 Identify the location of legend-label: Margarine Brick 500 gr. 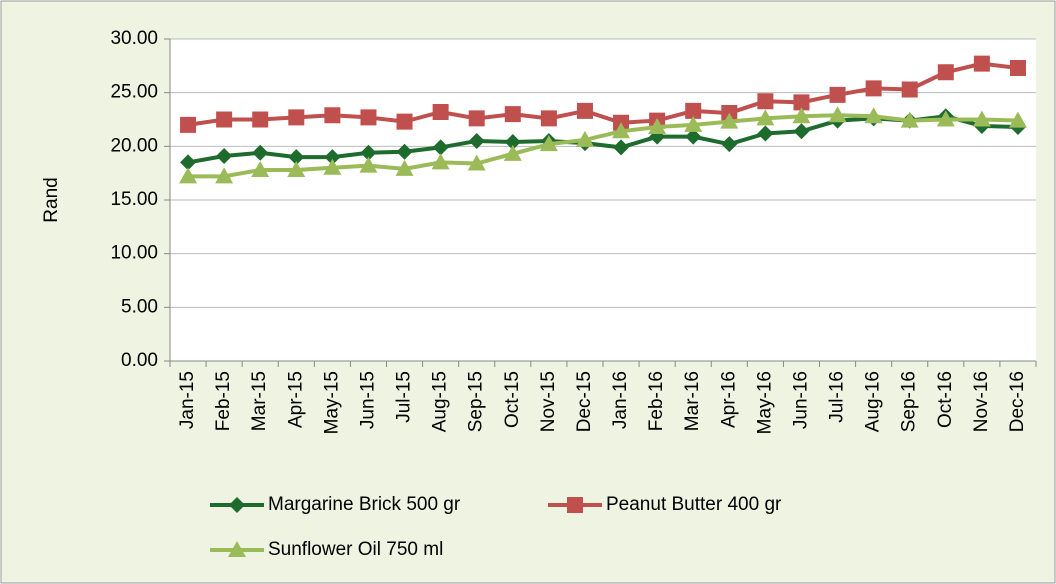
(364, 504).